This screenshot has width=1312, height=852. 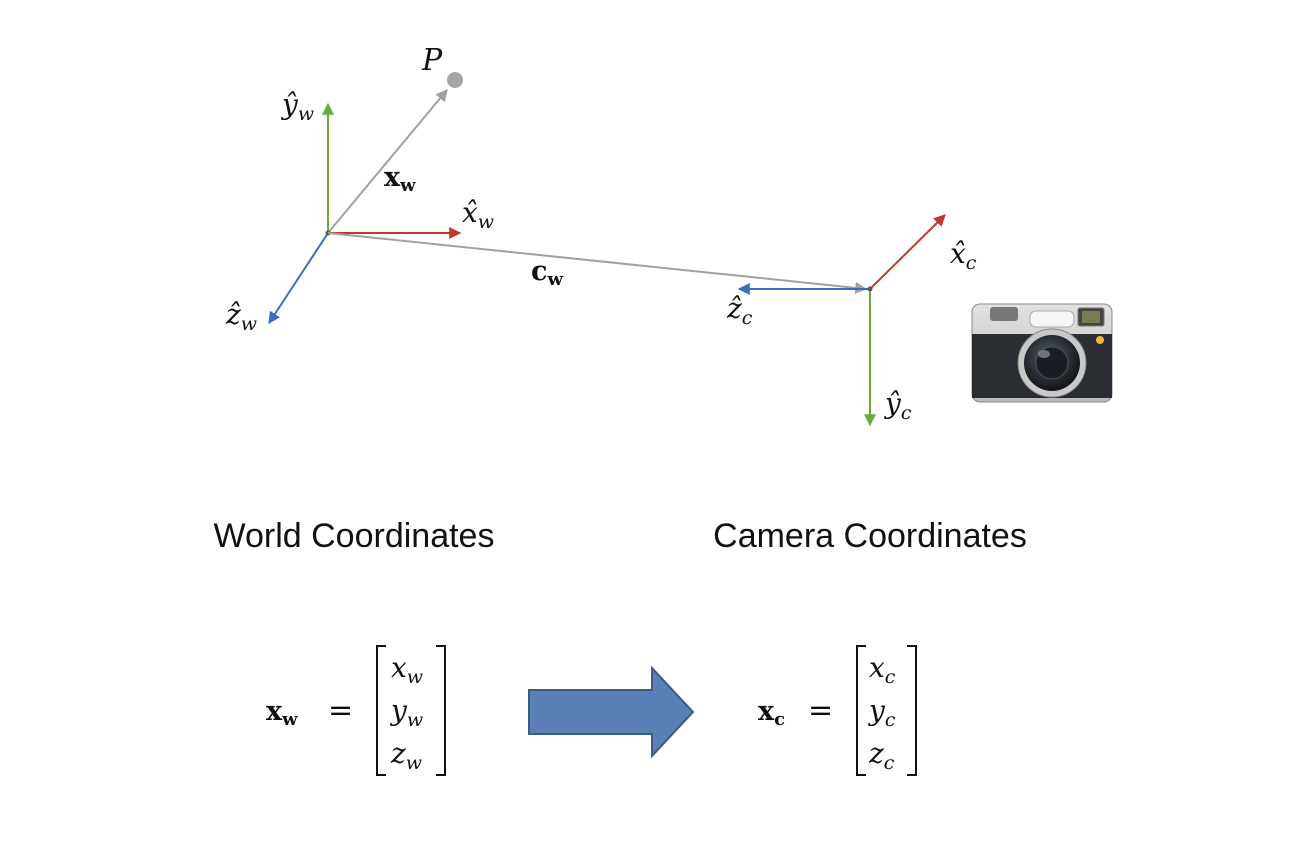 I want to click on world-entry-y: yw, so click(x=406, y=712).